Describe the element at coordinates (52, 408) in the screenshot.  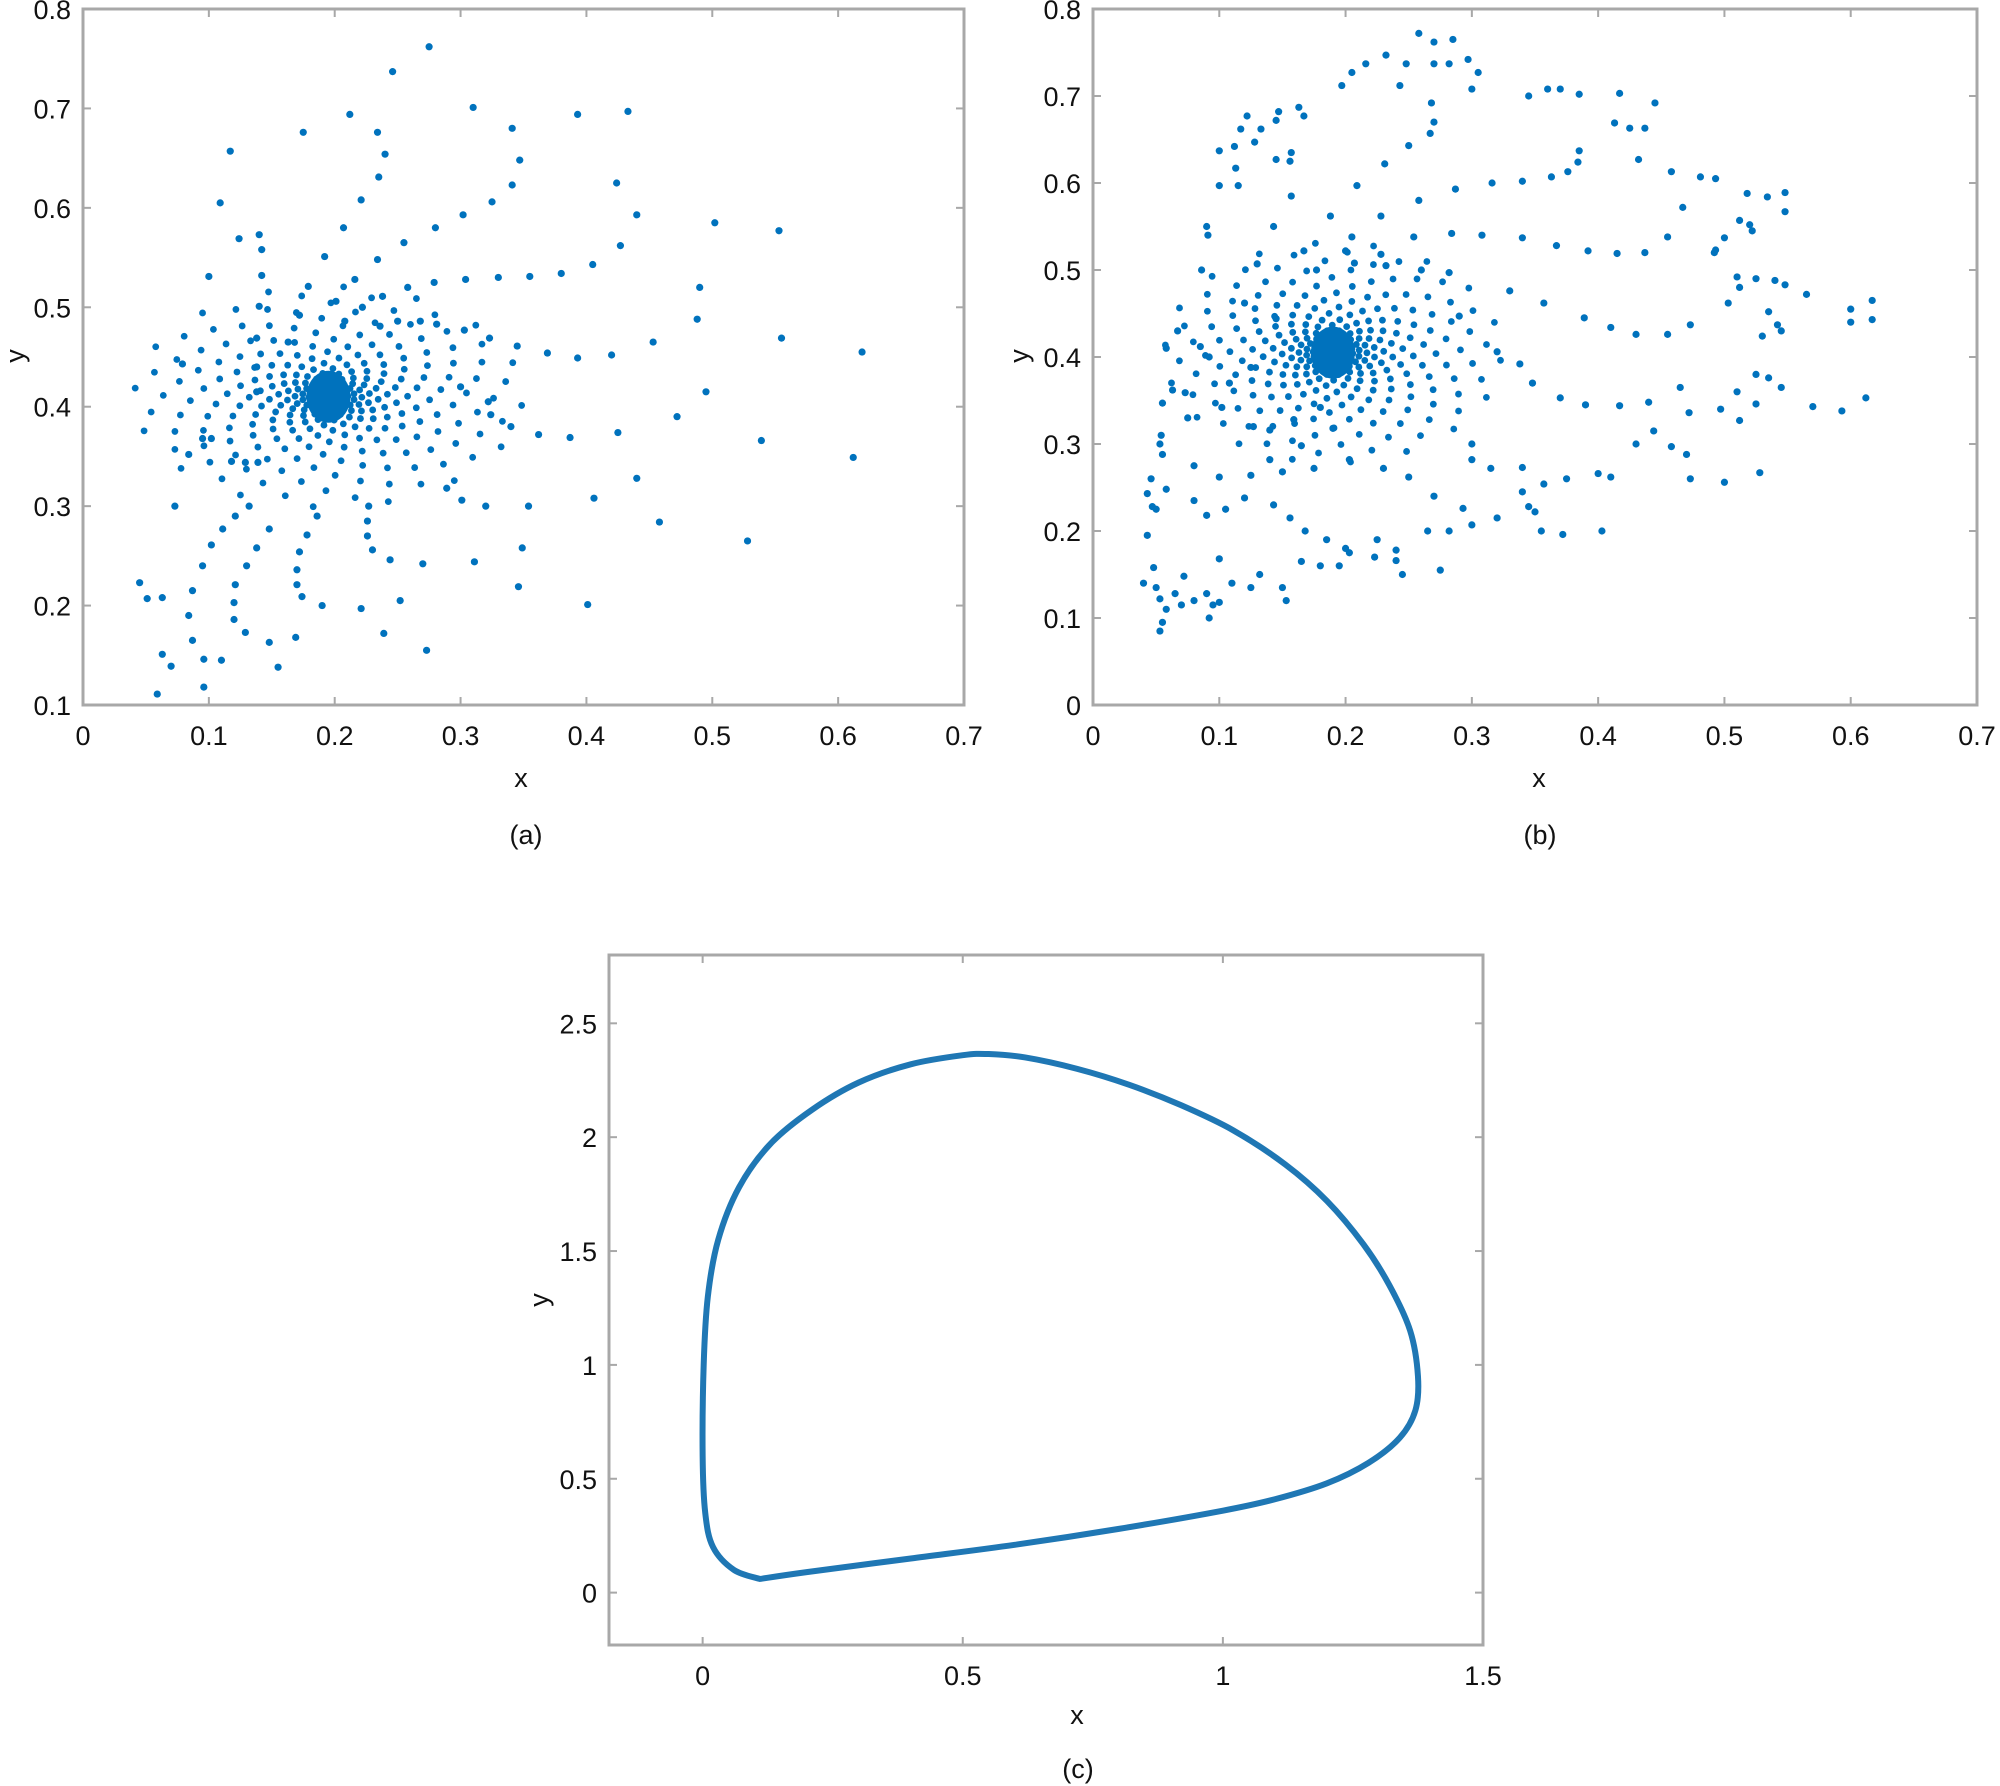
I see `y-tick-label: 0.4` at that location.